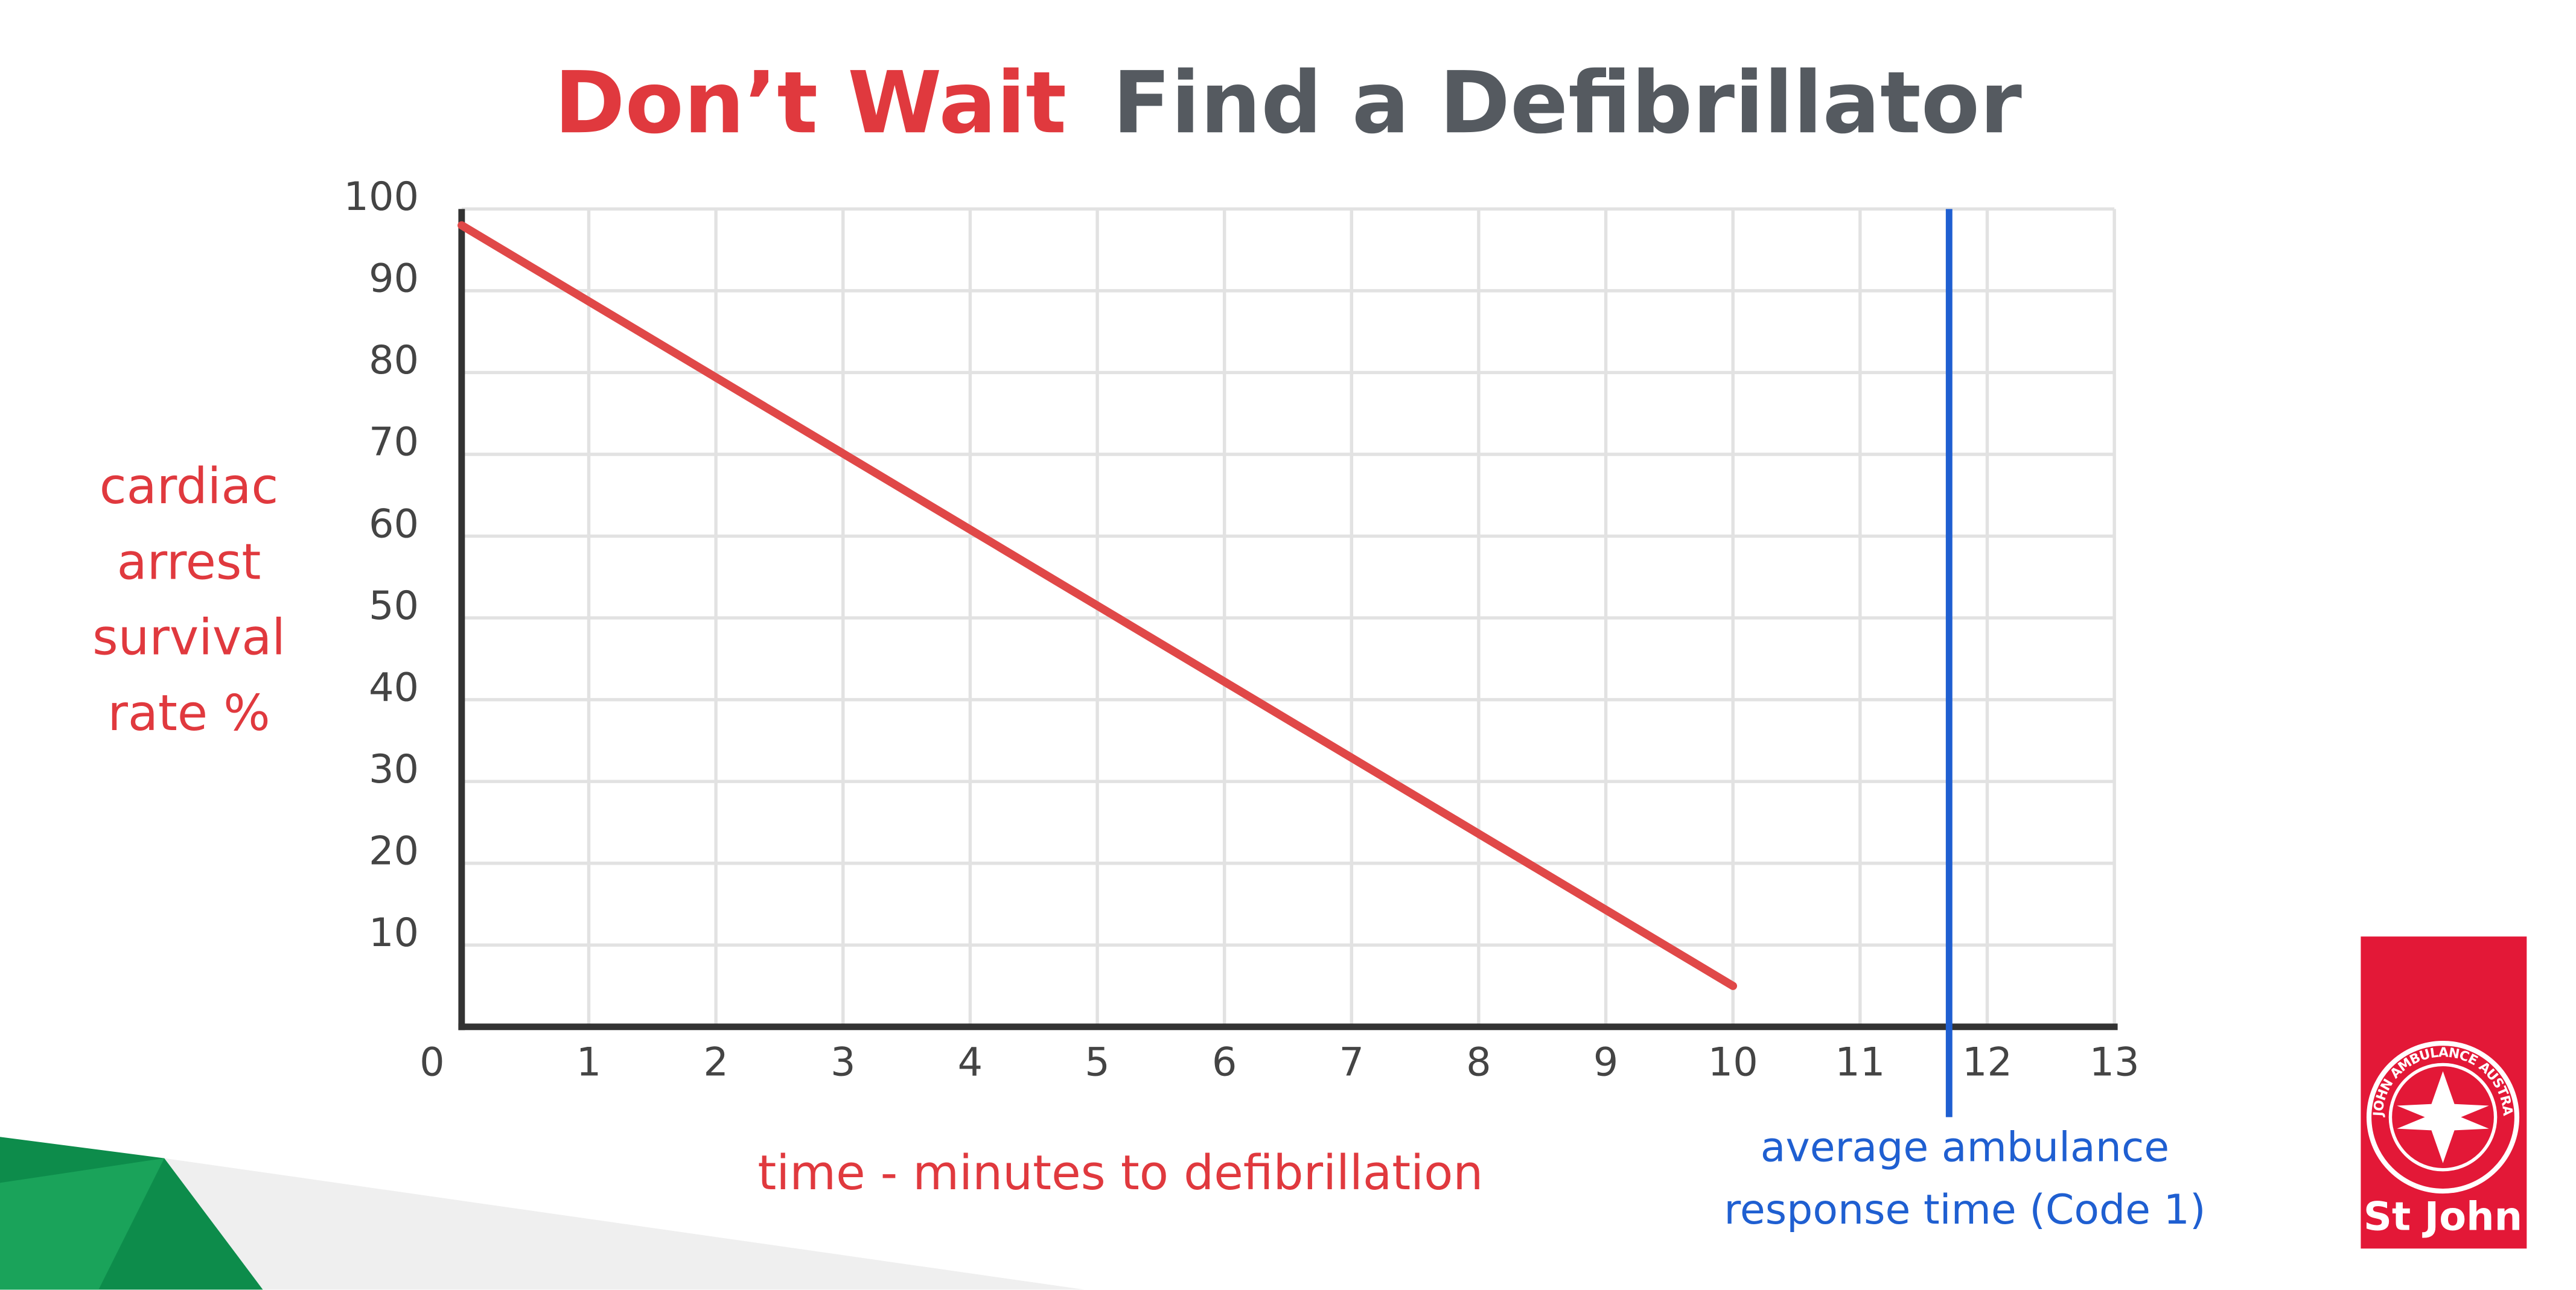 Image resolution: width=2576 pixels, height=1290 pixels. What do you see at coordinates (2443, 1216) in the screenshot?
I see `logo-name: St John` at bounding box center [2443, 1216].